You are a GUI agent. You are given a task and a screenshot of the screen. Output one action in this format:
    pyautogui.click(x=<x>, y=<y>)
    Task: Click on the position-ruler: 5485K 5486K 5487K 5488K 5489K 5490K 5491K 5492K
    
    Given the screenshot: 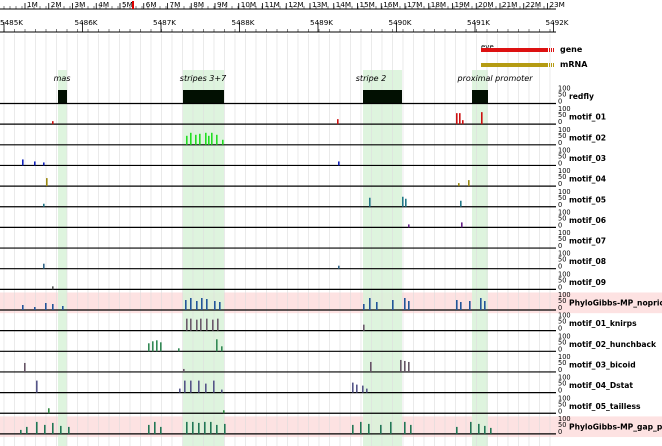 What is the action you would take?
    pyautogui.click(x=284, y=25)
    